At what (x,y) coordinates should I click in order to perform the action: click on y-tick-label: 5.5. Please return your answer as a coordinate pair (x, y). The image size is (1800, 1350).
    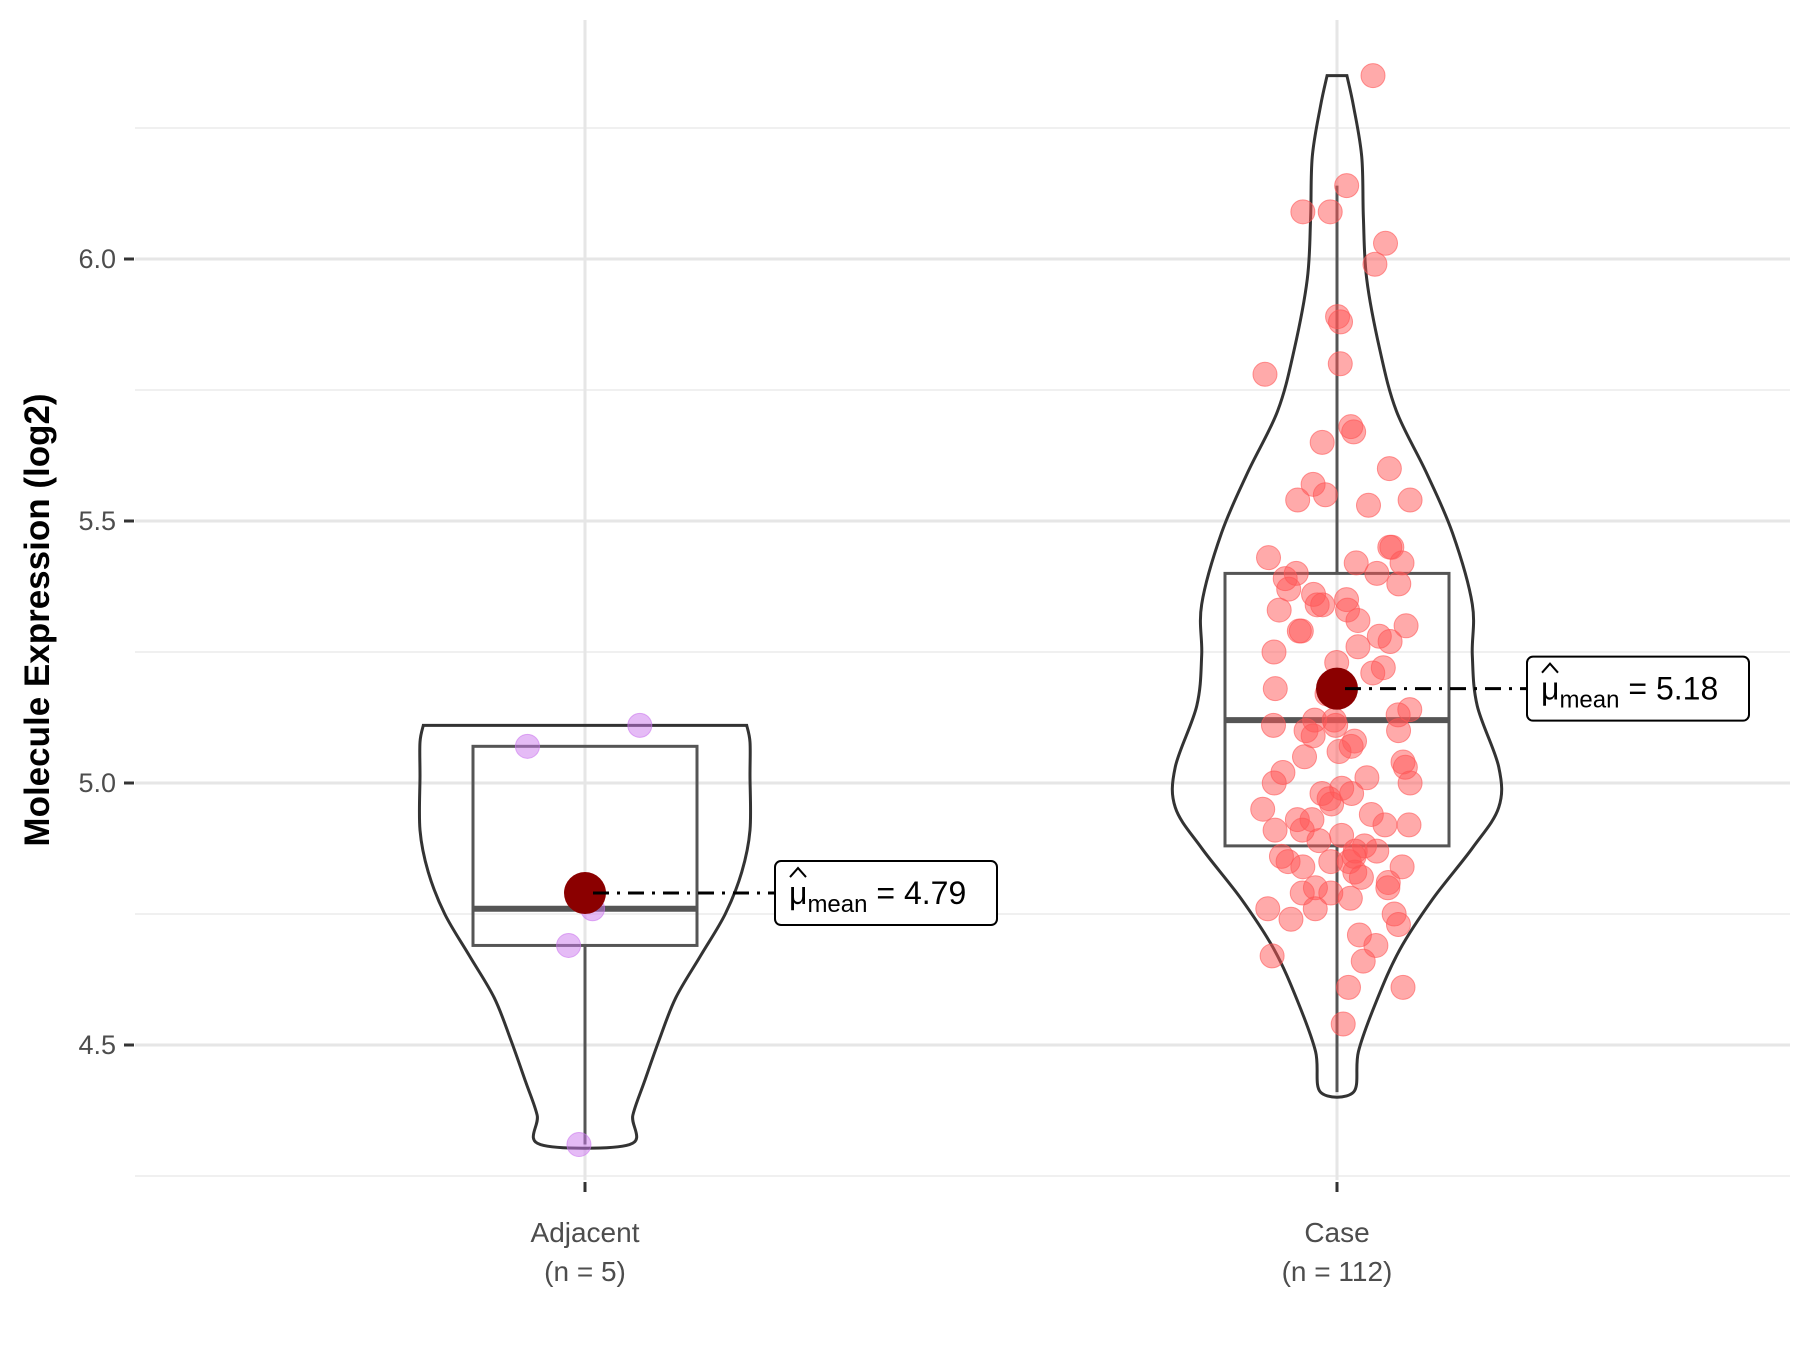
    Looking at the image, I should click on (97, 521).